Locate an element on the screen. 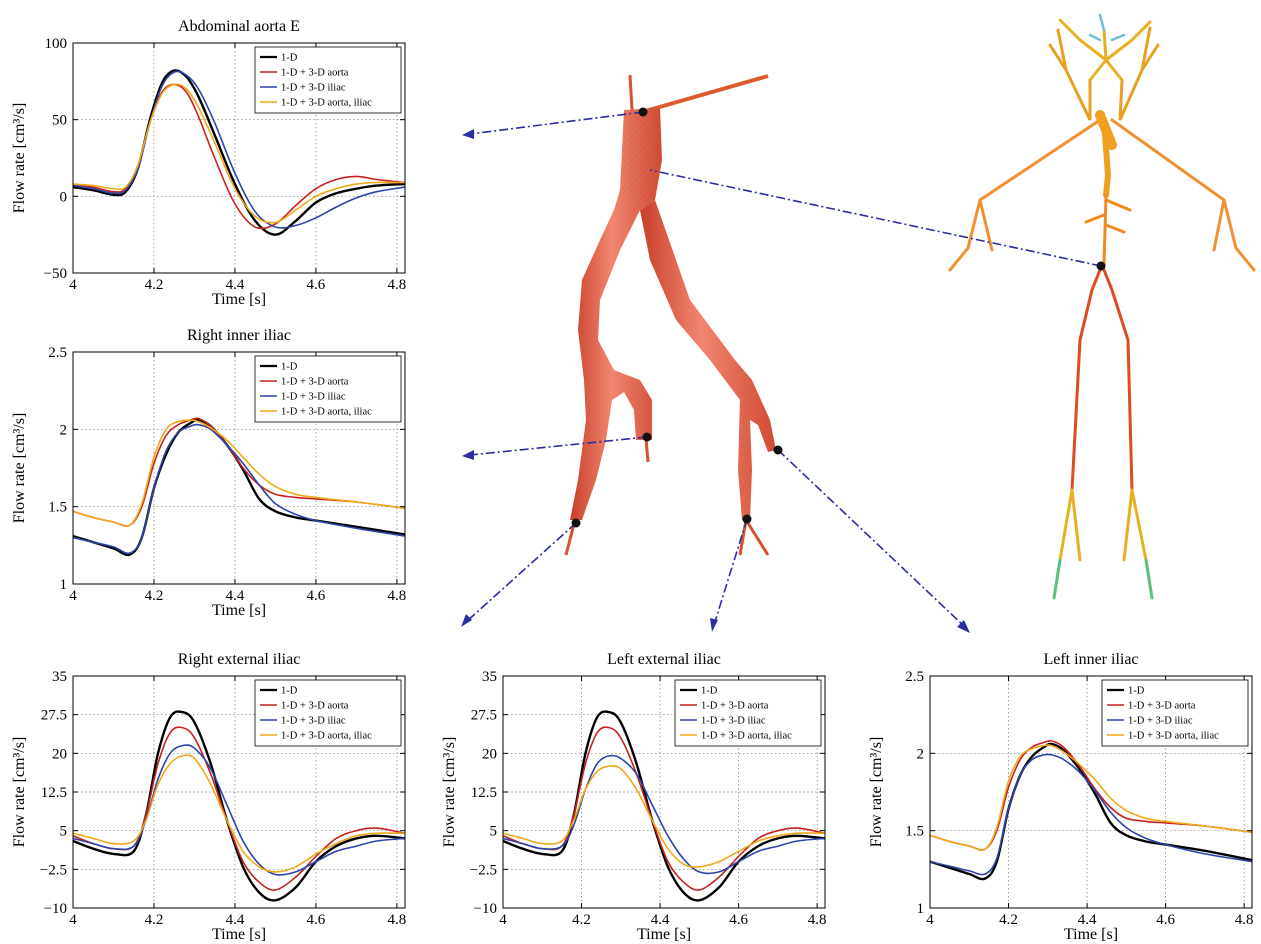 This screenshot has width=1261, height=944. y-tick-label: −2.5 is located at coordinates (53, 870).